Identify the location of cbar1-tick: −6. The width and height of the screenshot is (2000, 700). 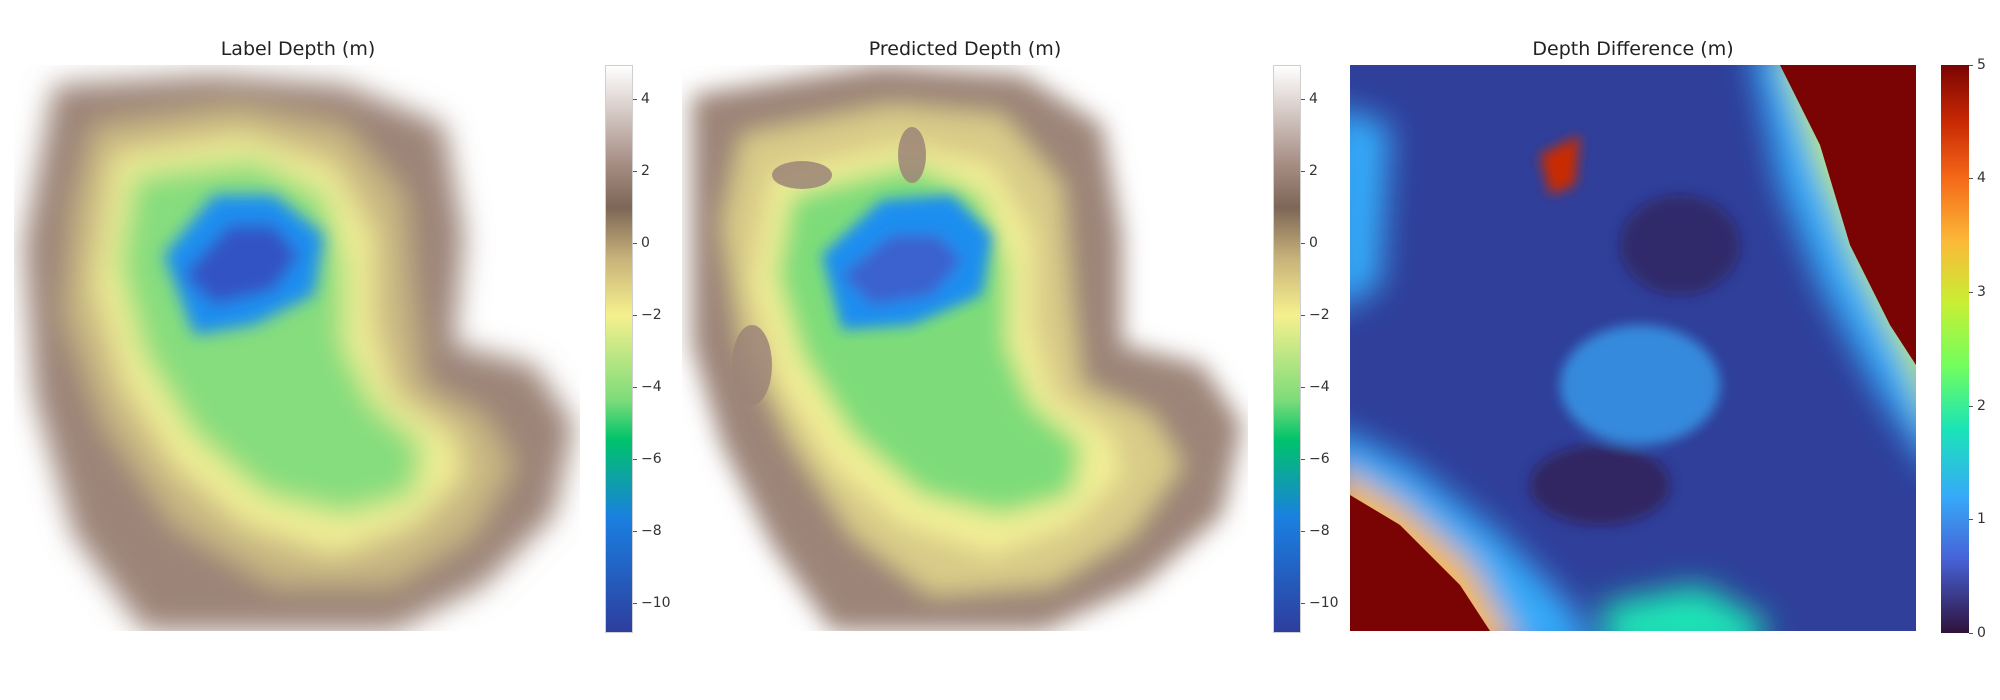
(651, 459).